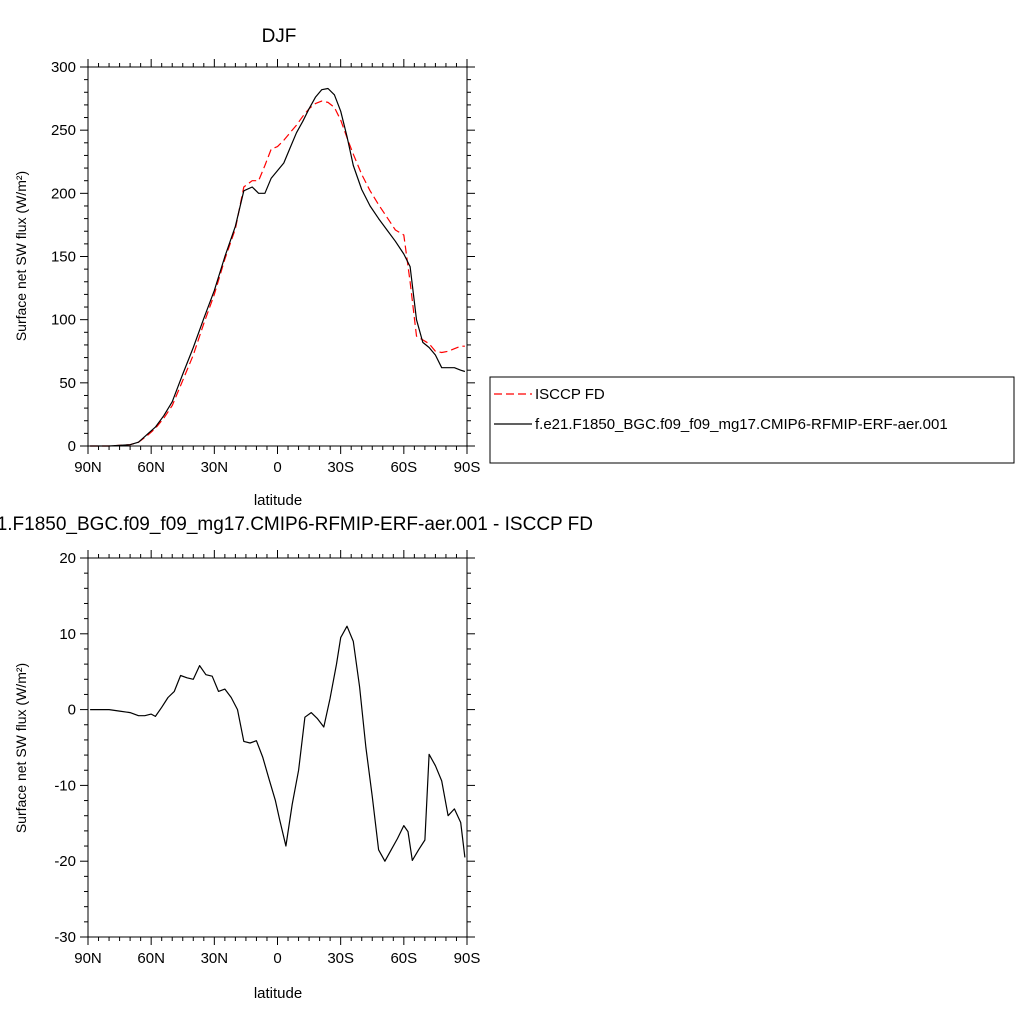  I want to click on bottom-y-tick-label: -30, so click(65, 937).